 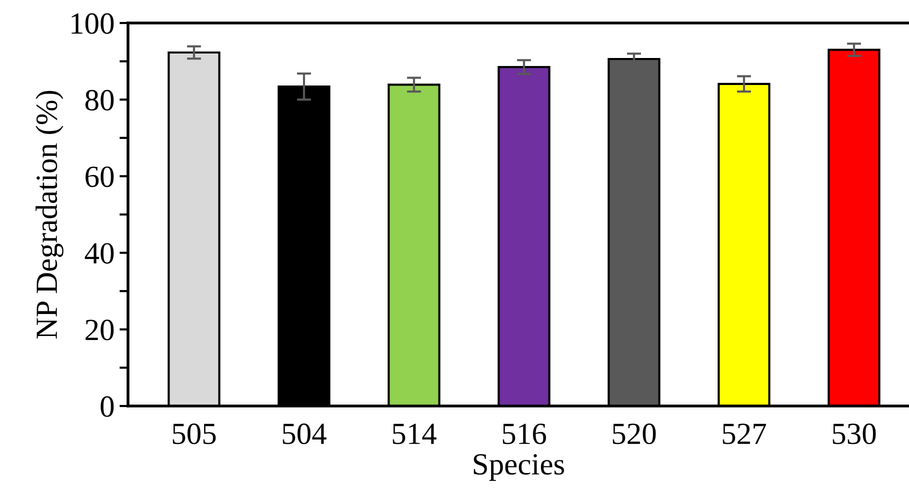 What do you see at coordinates (99, 253) in the screenshot?
I see `y-tick-label: 40` at bounding box center [99, 253].